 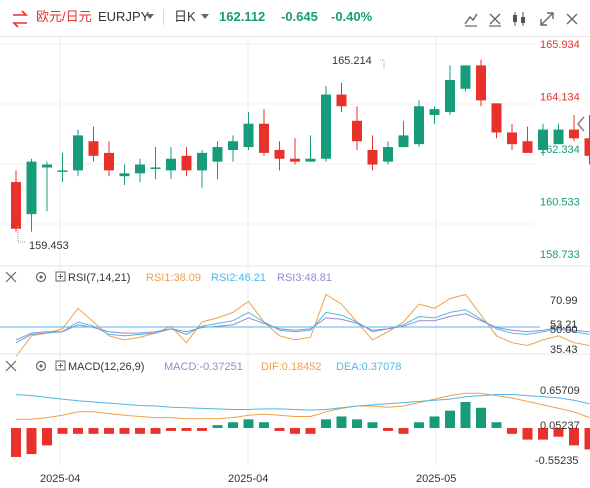 What do you see at coordinates (564, 350) in the screenshot?
I see `rsi-axis-35: 35.43` at bounding box center [564, 350].